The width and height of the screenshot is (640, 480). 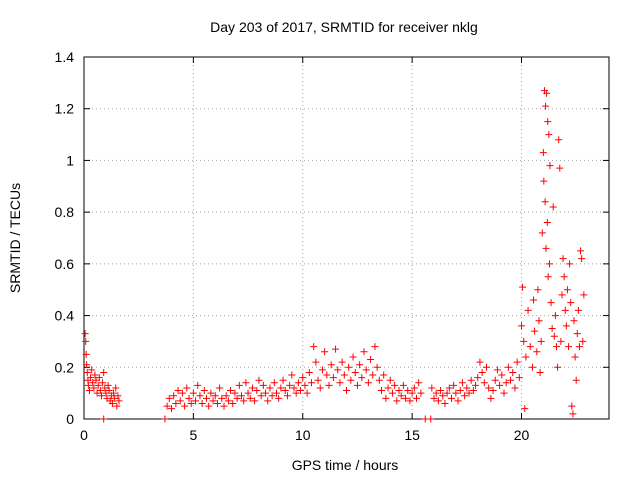 What do you see at coordinates (65, 264) in the screenshot?
I see `y-tick-label: 0.6` at bounding box center [65, 264].